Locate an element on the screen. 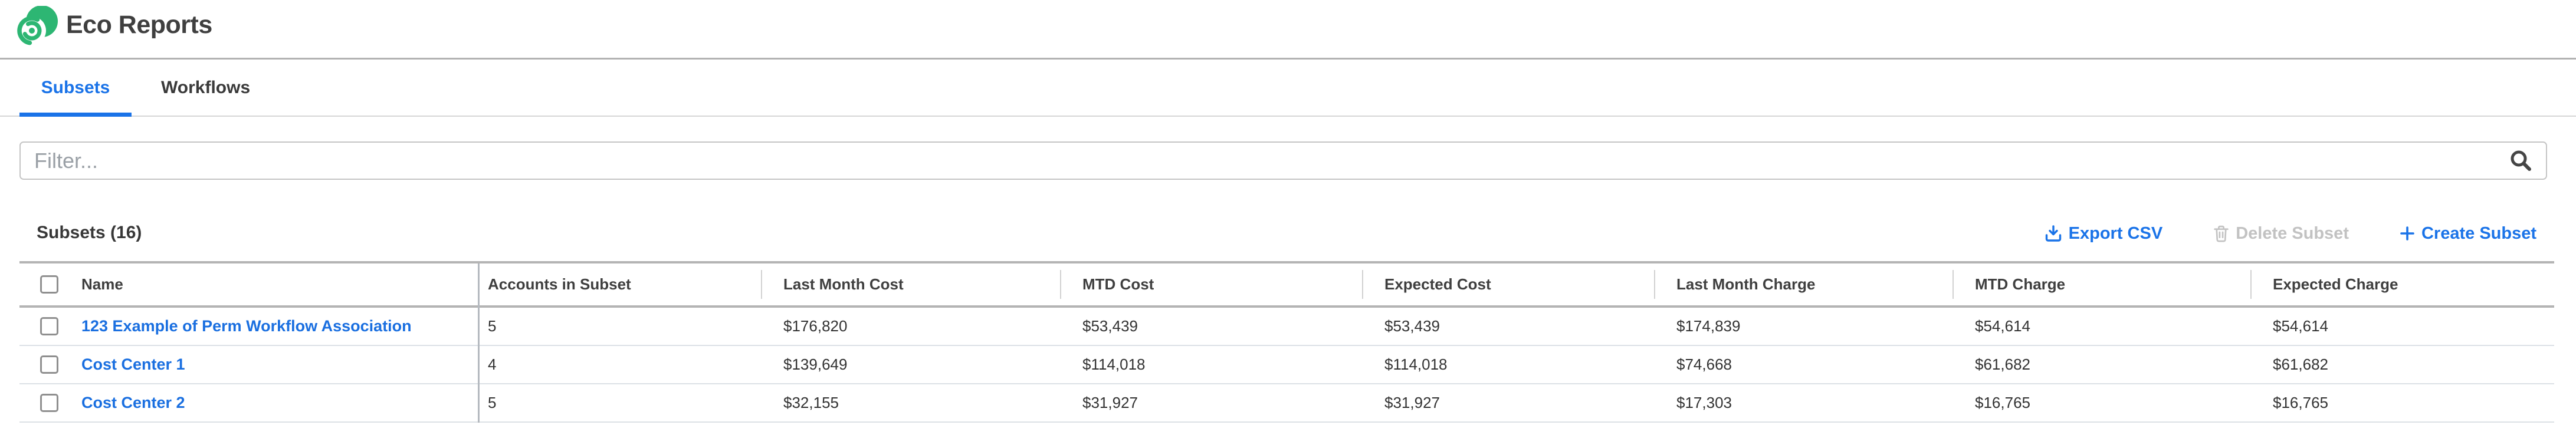 The width and height of the screenshot is (2576, 425). cell-expected-charge: $61,682 is located at coordinates (2300, 364).